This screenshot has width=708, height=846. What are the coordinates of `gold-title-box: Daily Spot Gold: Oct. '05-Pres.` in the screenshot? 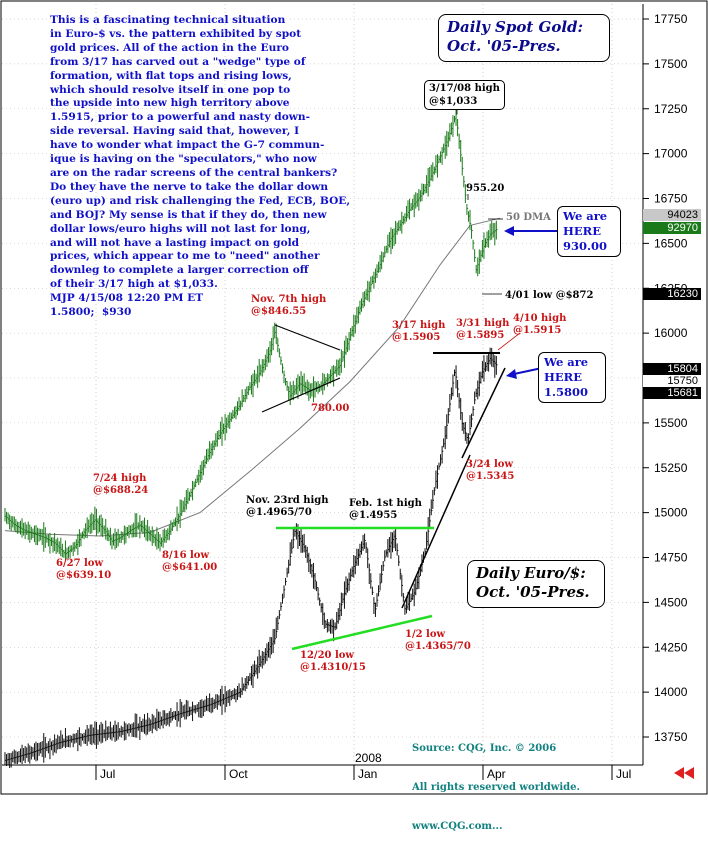 It's located at (524, 38).